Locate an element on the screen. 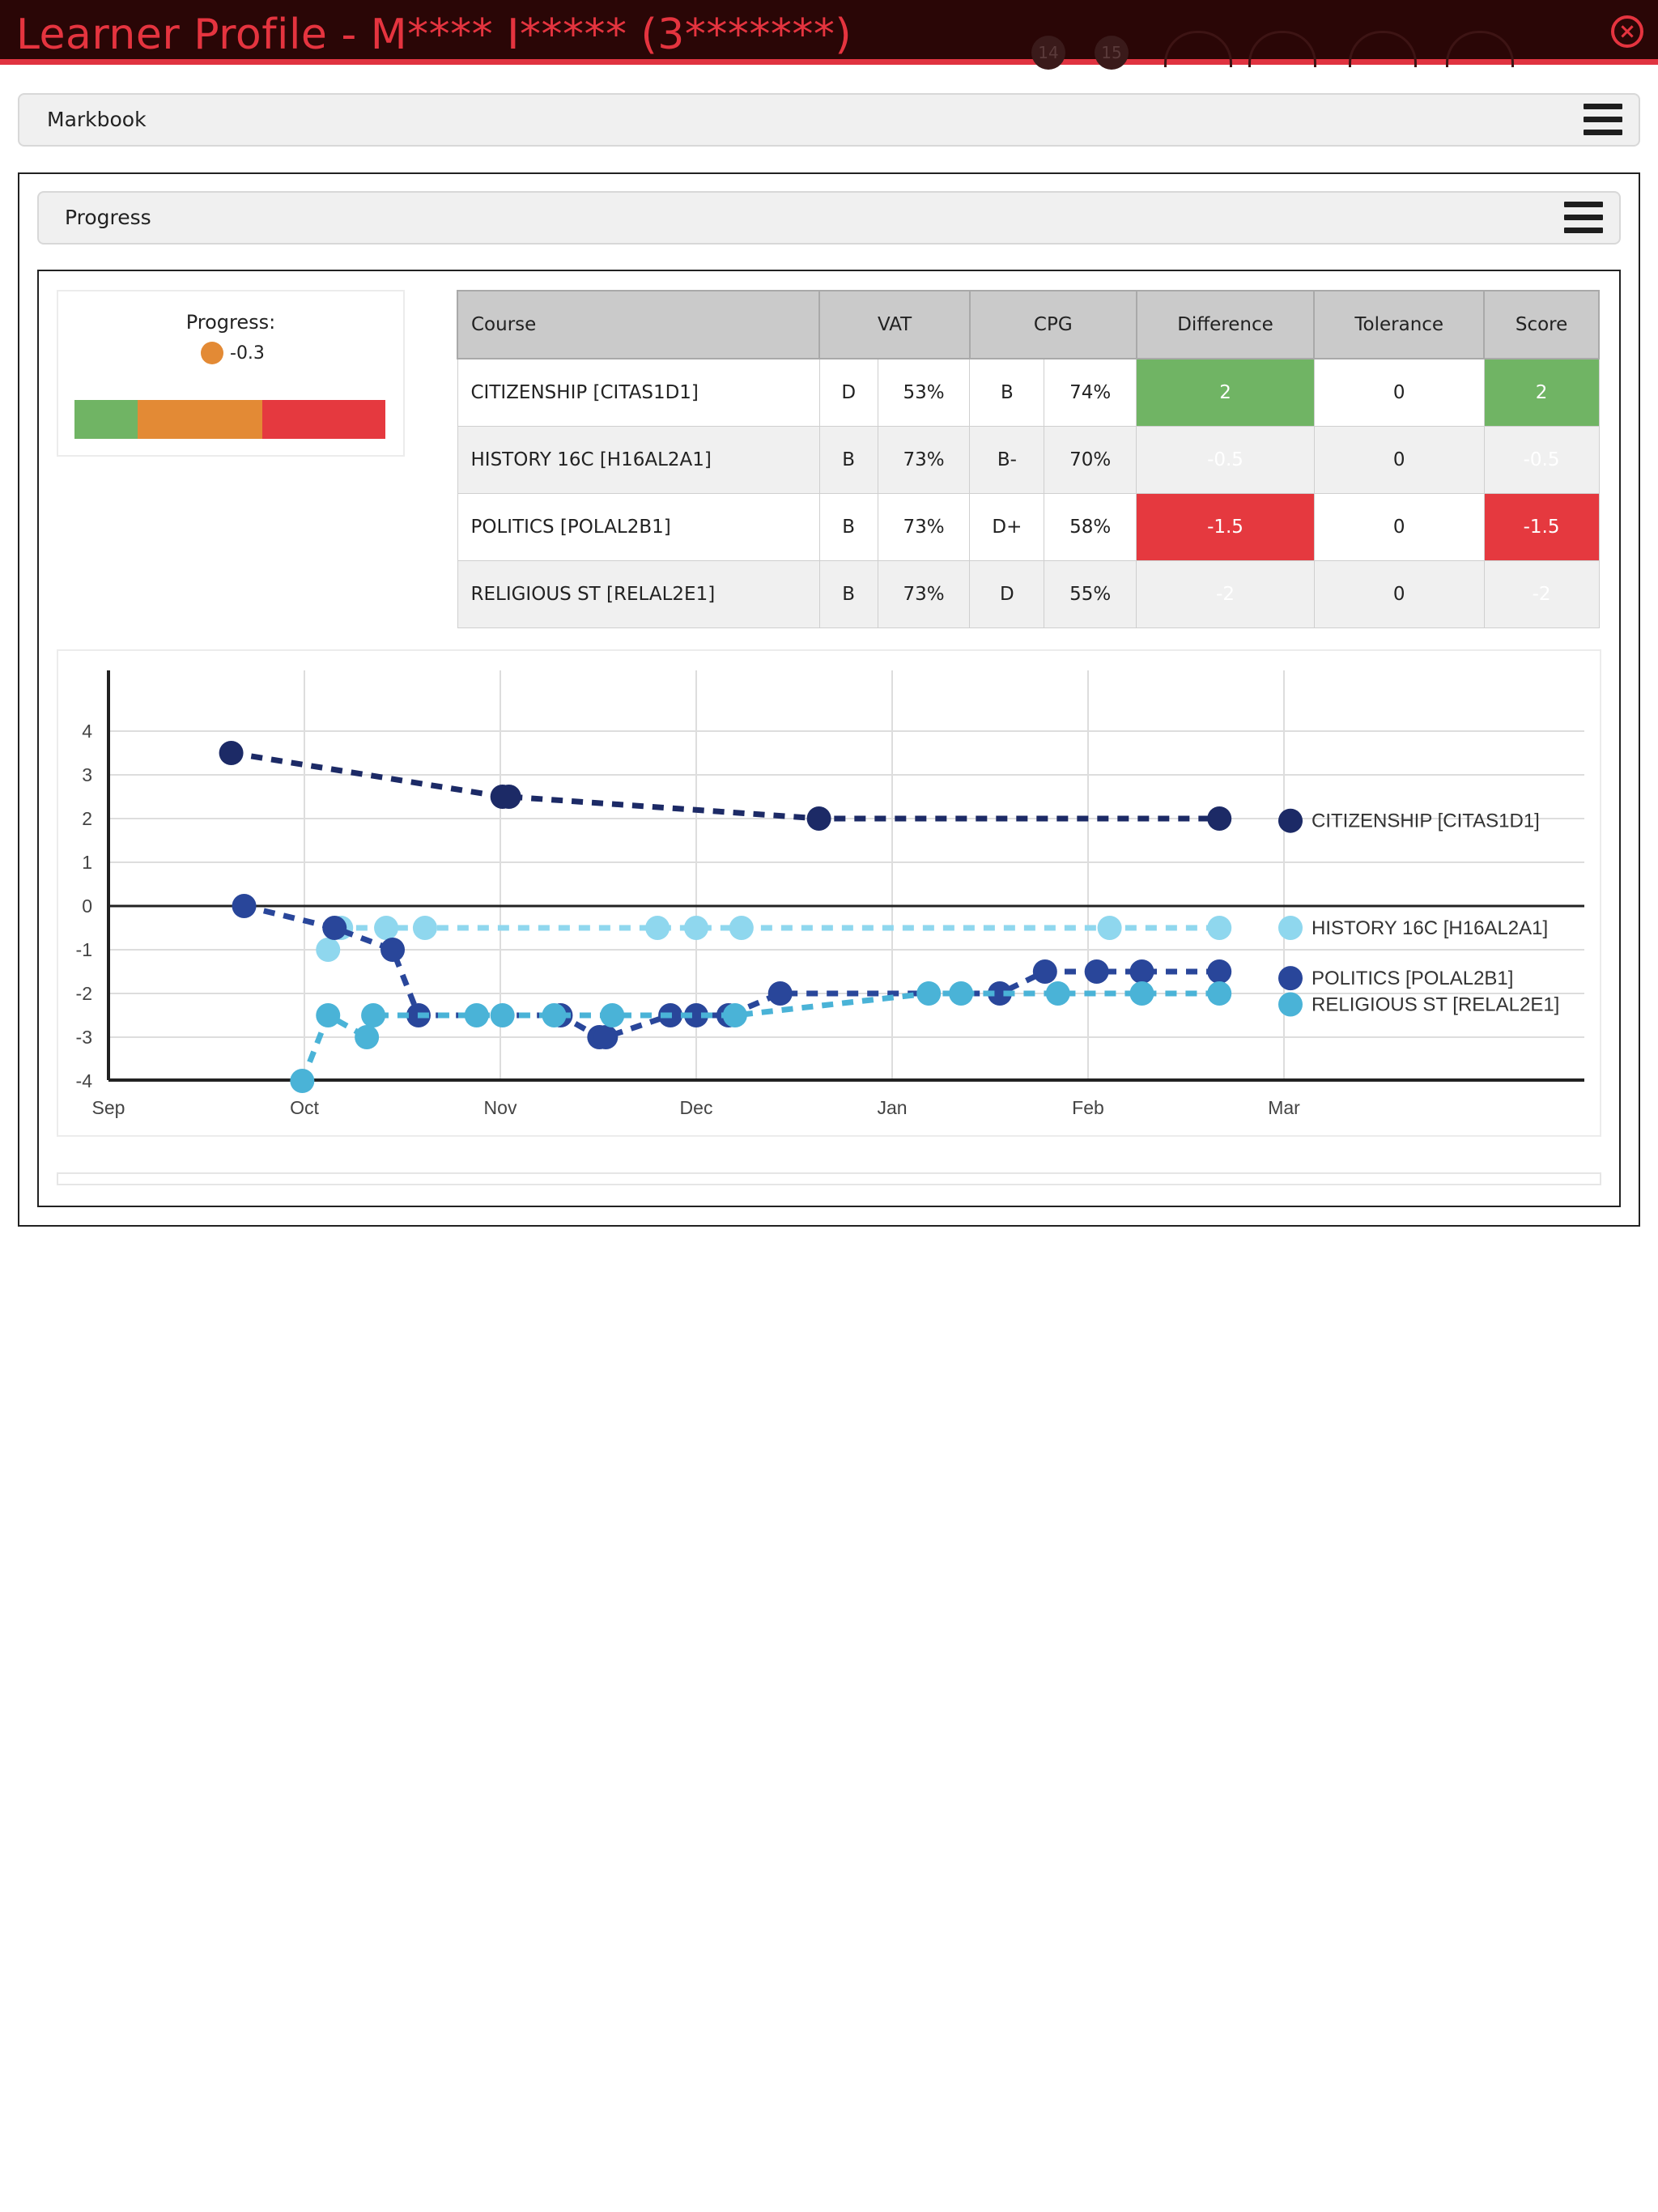 The height and width of the screenshot is (2212, 1658). difference-cell: -2 is located at coordinates (1225, 594).